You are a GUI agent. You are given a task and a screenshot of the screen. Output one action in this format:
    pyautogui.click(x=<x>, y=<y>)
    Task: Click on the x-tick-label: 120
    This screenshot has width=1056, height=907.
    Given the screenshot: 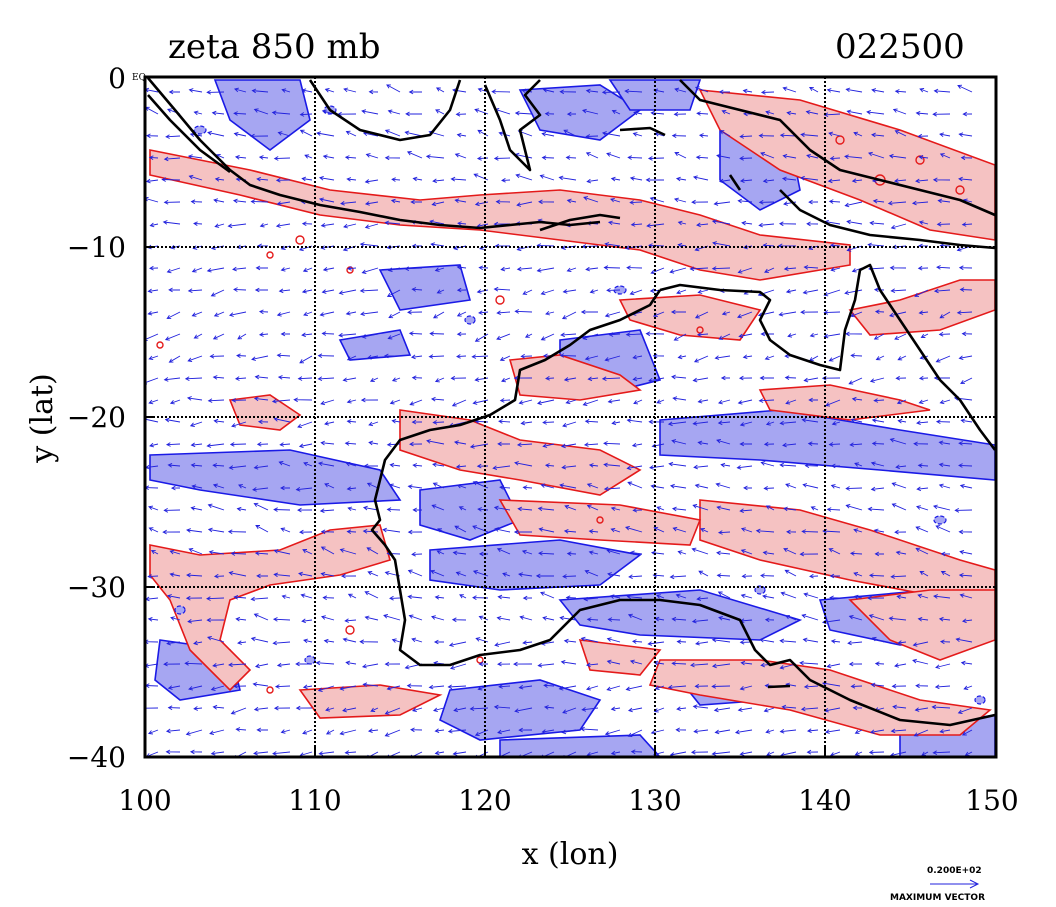 What is the action you would take?
    pyautogui.click(x=484, y=800)
    